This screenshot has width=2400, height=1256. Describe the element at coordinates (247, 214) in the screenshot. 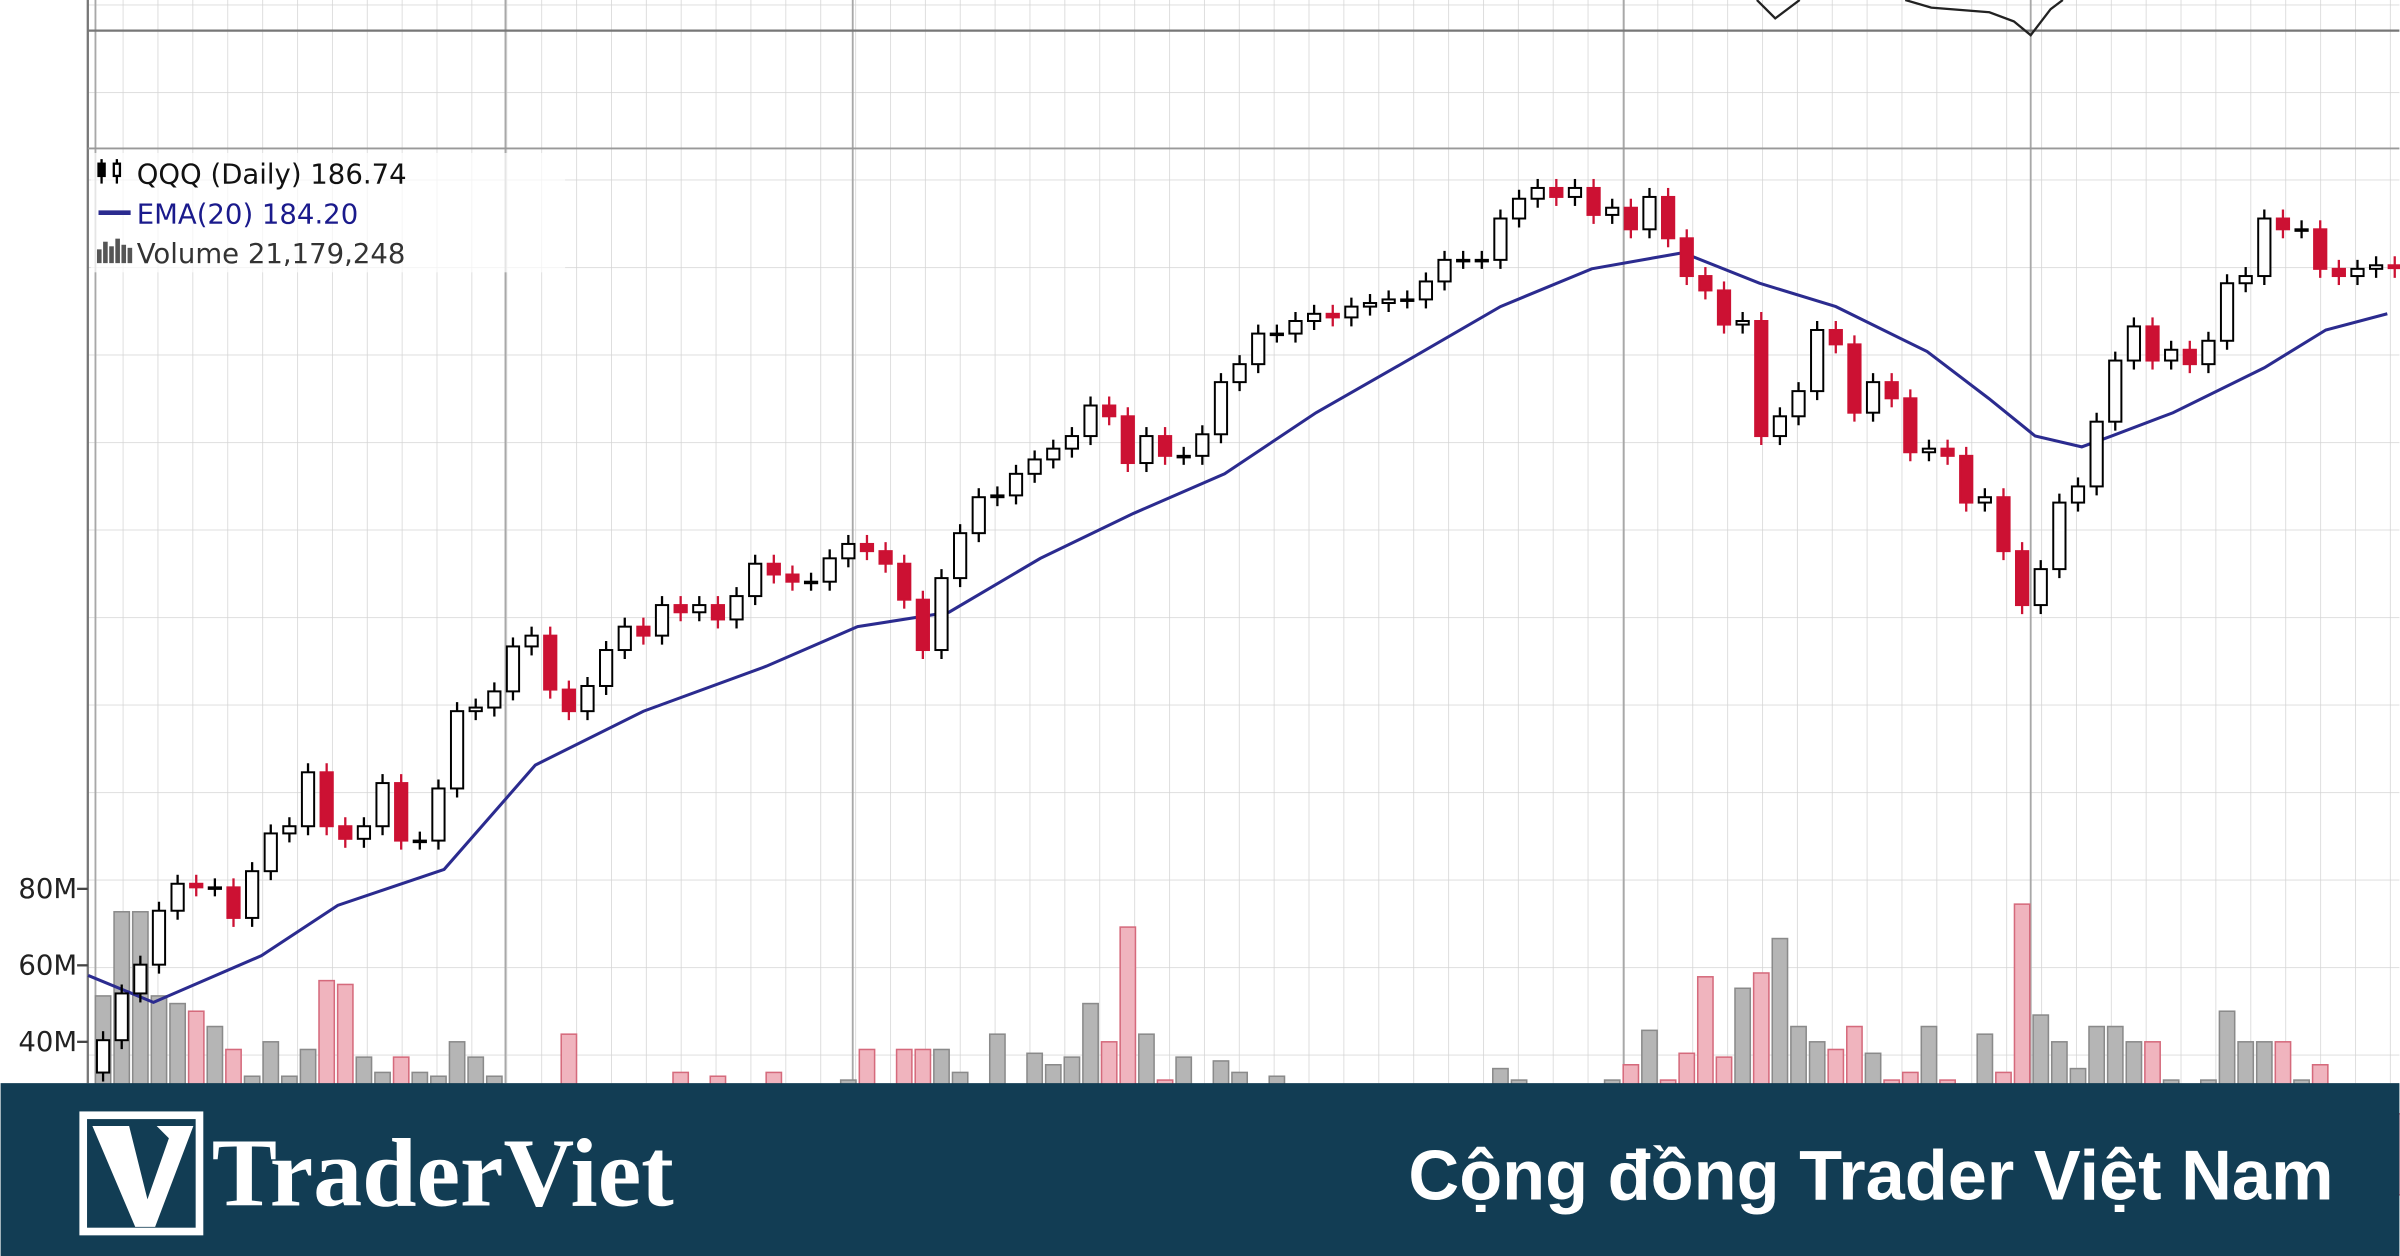

I see `legend-text: EMA(20) 184.20` at that location.